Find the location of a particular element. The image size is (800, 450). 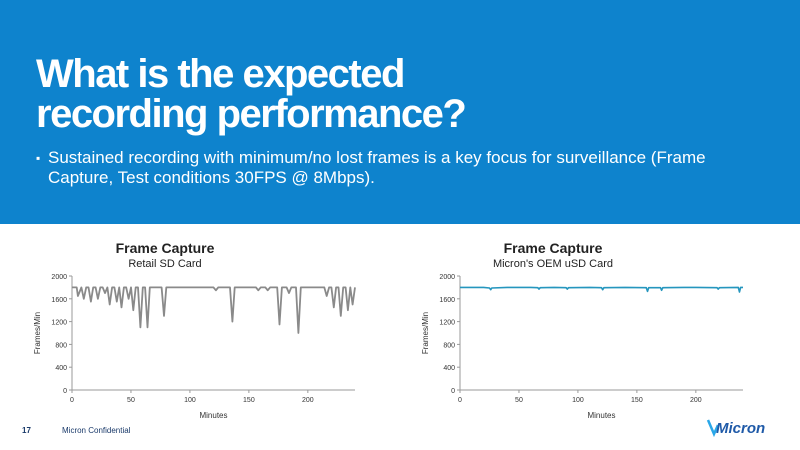

slide-title-line-1: What is the expected is located at coordinates (220, 74).